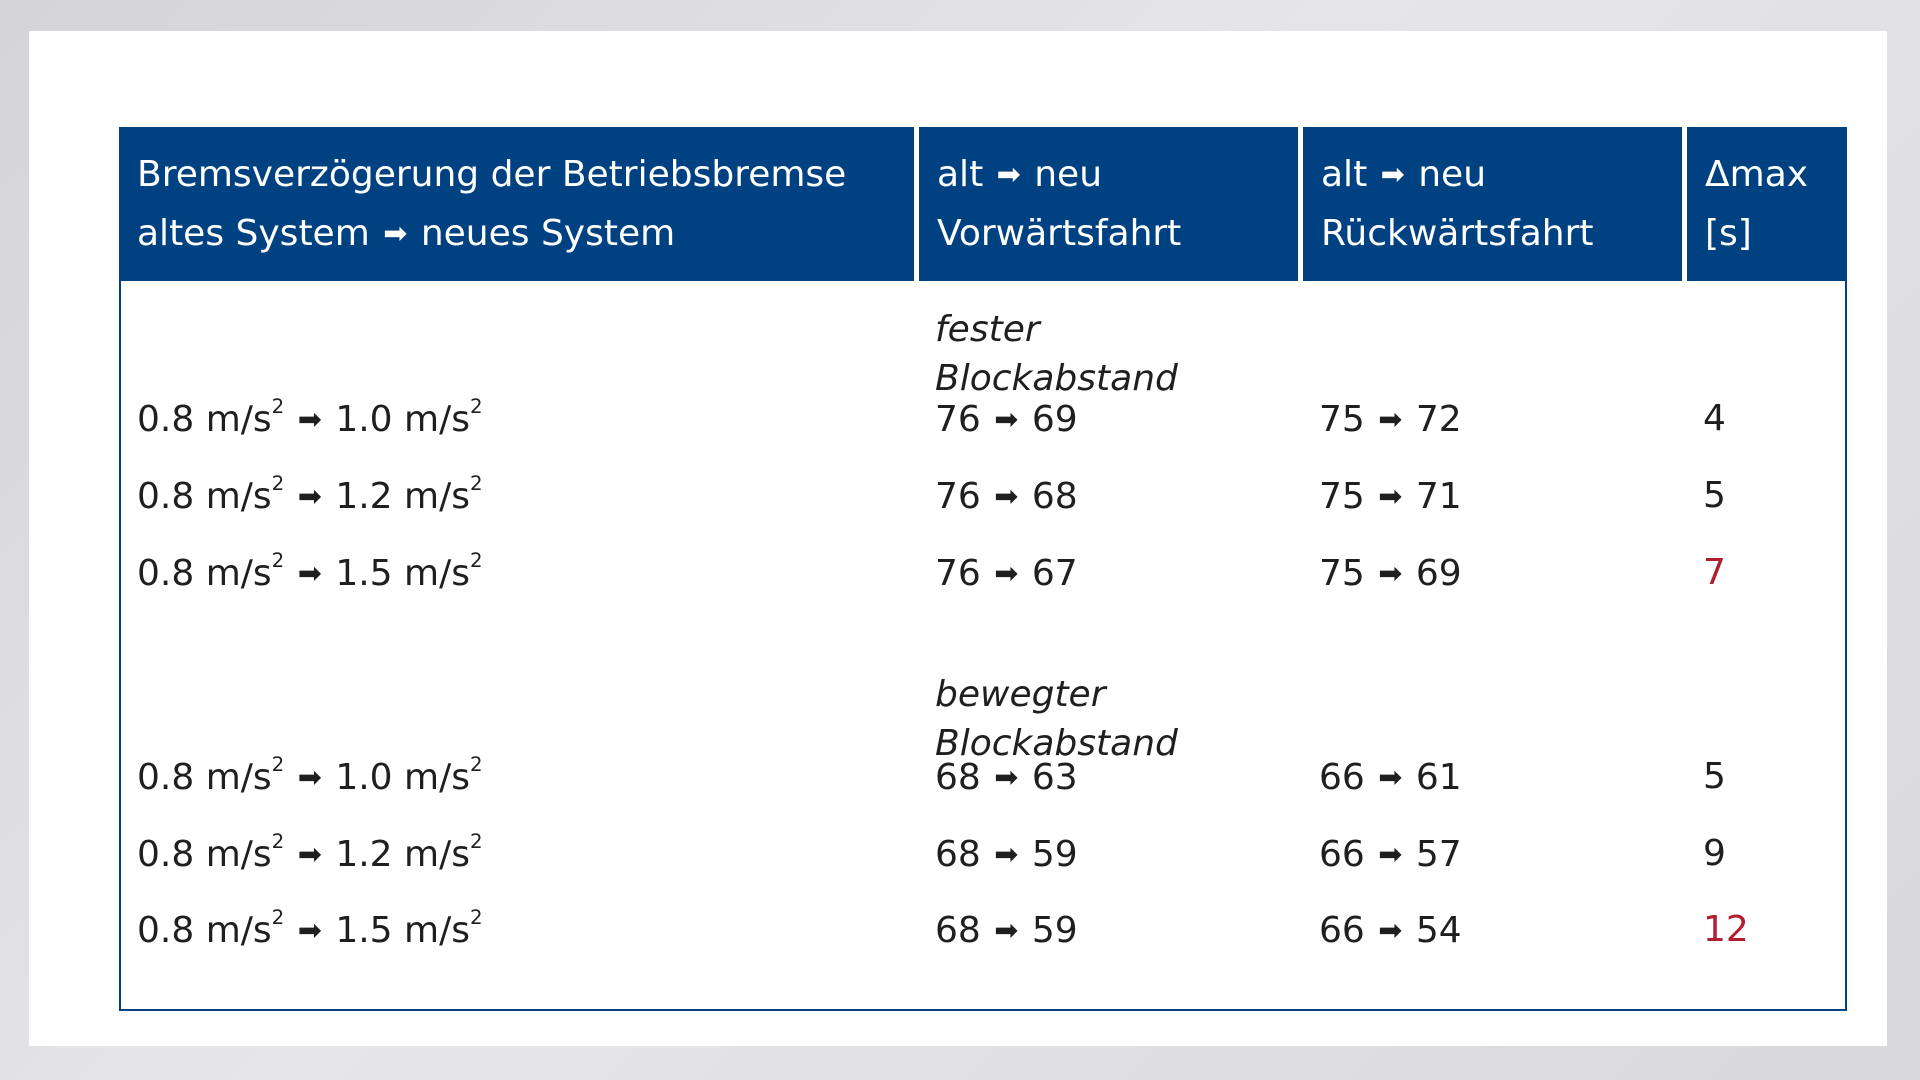  I want to click on cell-reverse: 75 ➡ 72, so click(1390, 419).